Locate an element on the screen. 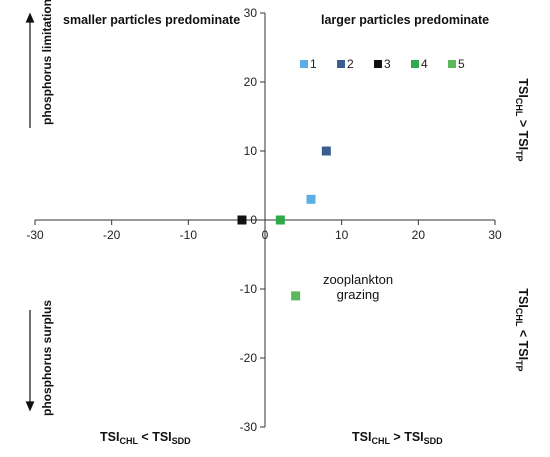 Image resolution: width=550 pixels, height=457 pixels. annotation-line-2: grazing is located at coordinates (358, 294).